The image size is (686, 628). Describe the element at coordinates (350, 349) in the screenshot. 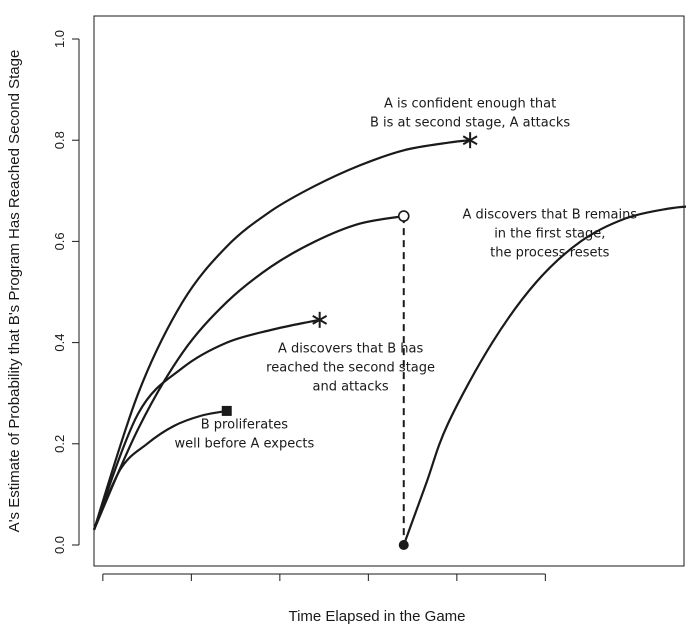

I see `annotation-line: A discovers that B has` at that location.